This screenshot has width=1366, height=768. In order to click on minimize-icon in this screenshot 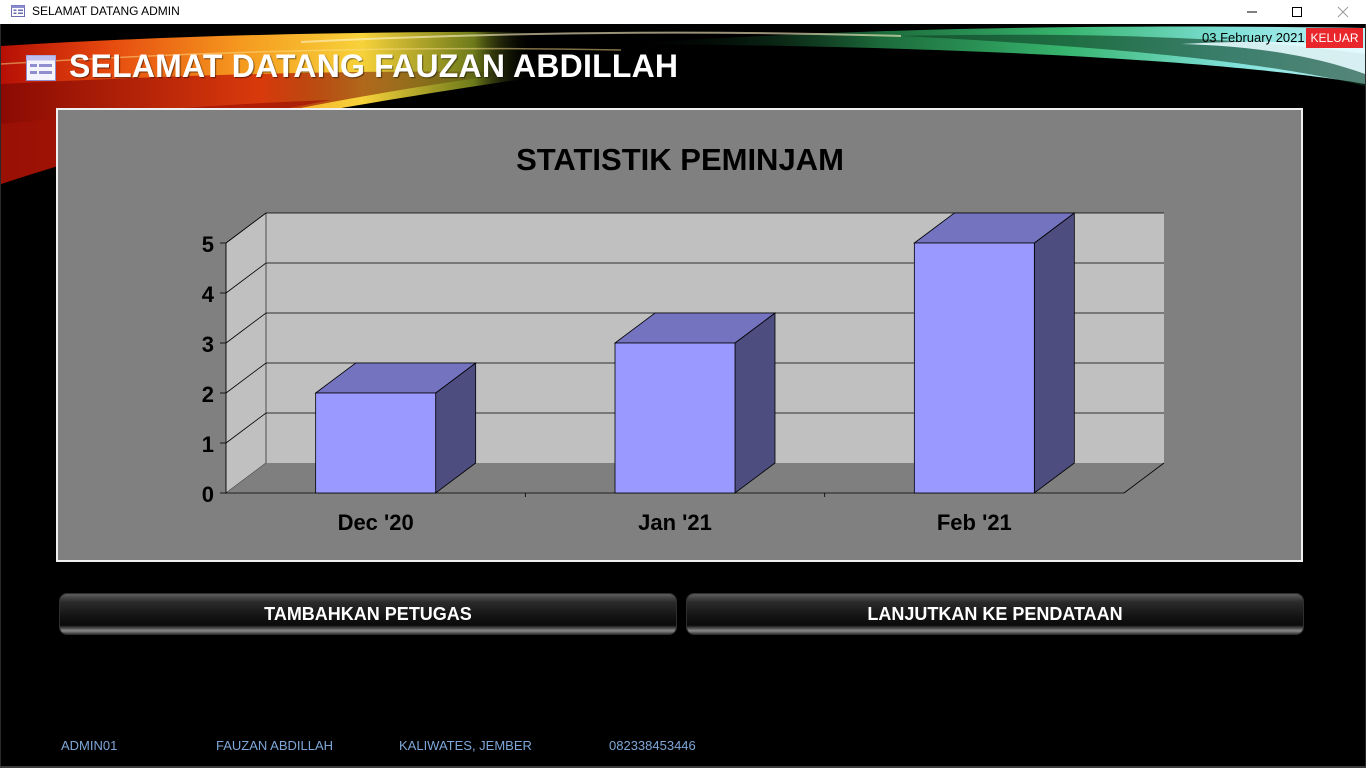, I will do `click(1252, 12)`.